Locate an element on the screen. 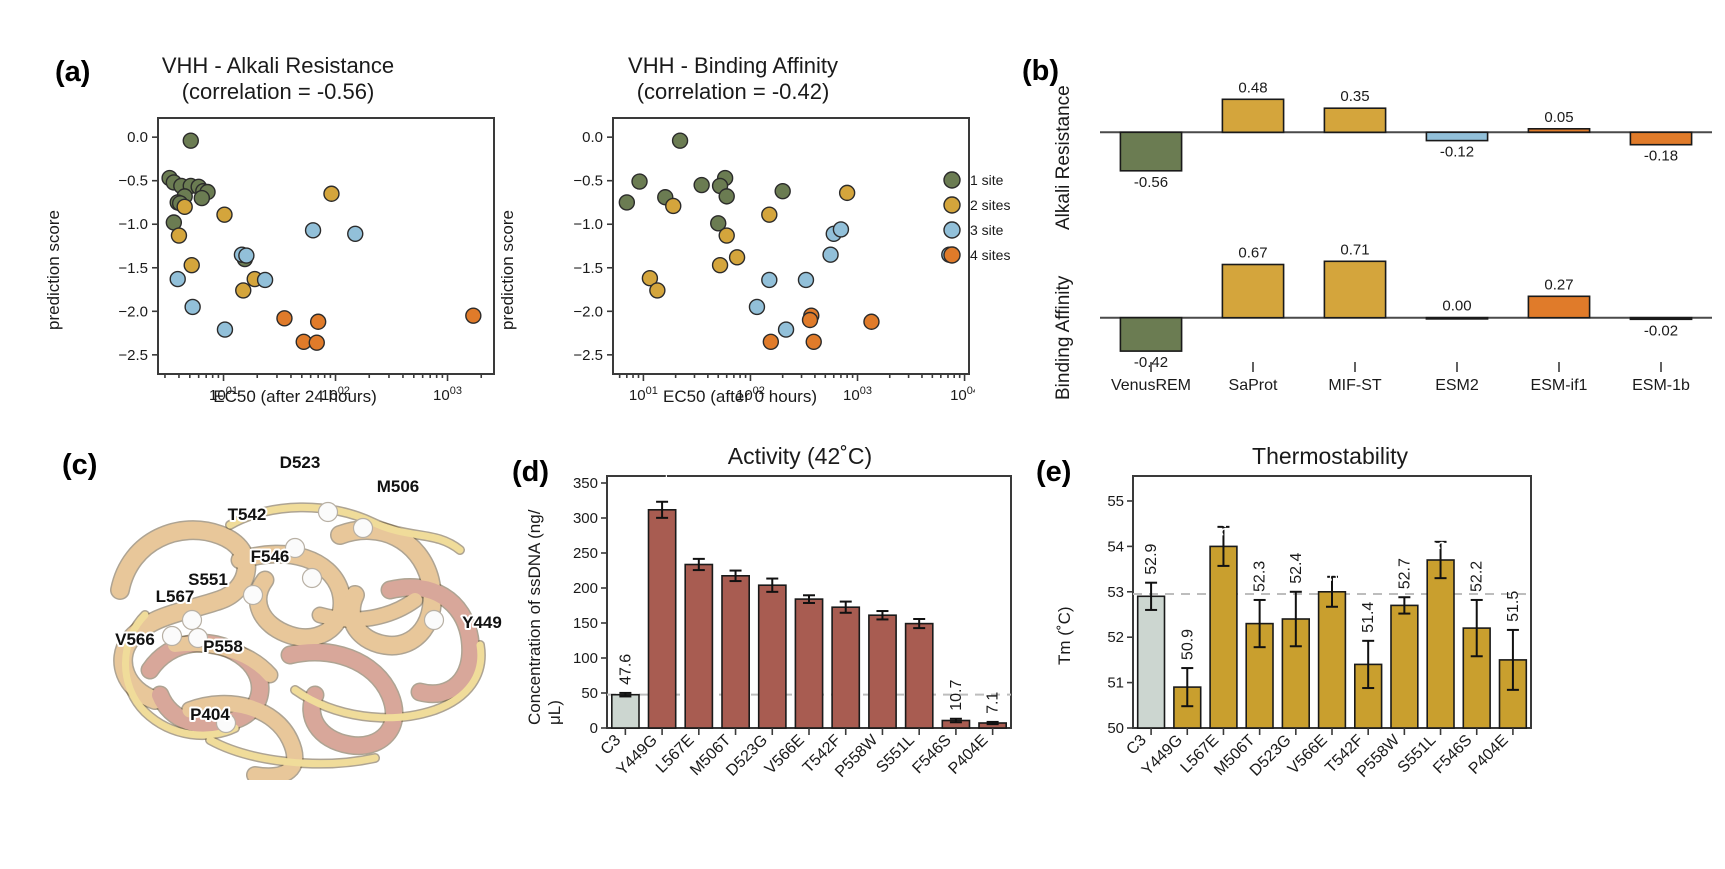 The height and width of the screenshot is (869, 1725). x-tick-label: F546S is located at coordinates (931, 754).